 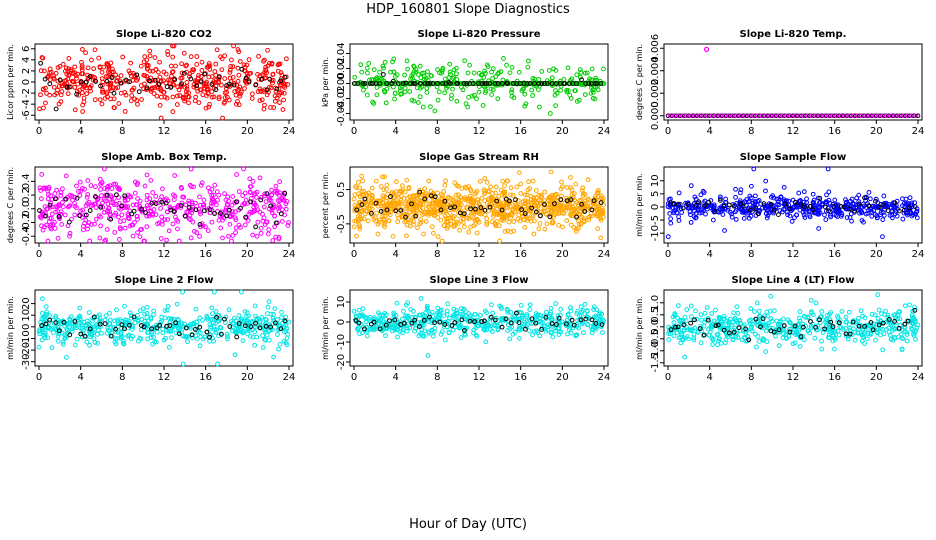 What do you see at coordinates (479, 377) in the screenshot?
I see `x-tick-label: 12` at bounding box center [479, 377].